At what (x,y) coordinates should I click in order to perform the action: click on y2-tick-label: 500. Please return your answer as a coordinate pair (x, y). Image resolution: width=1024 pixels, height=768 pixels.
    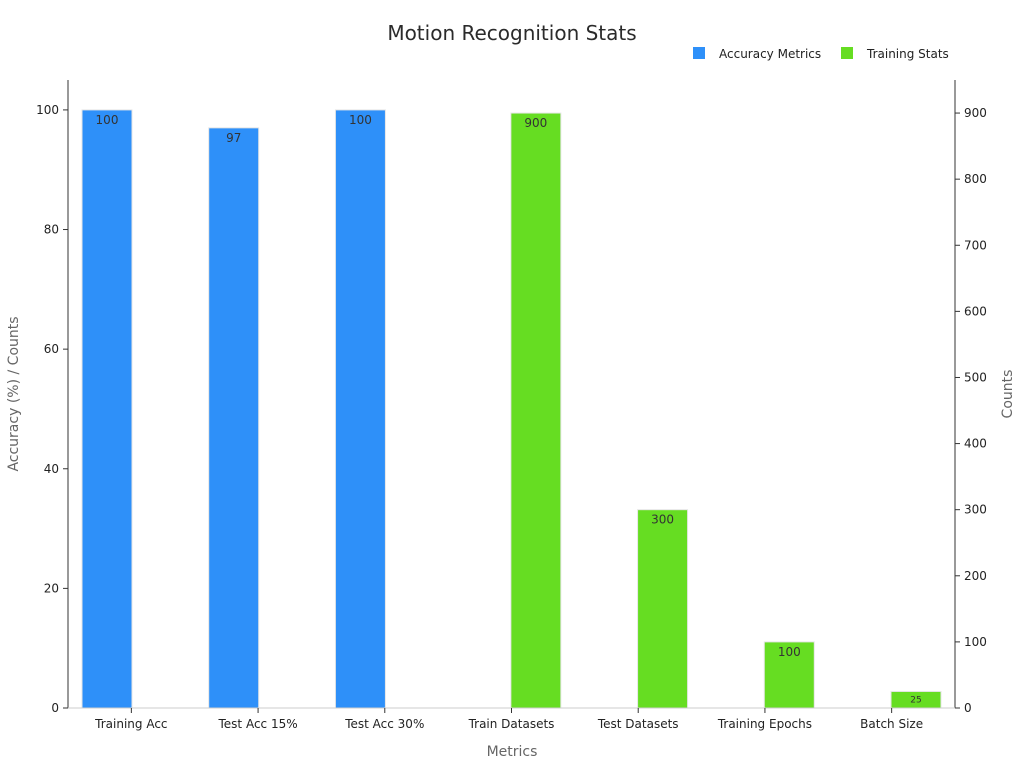
    Looking at the image, I should click on (975, 377).